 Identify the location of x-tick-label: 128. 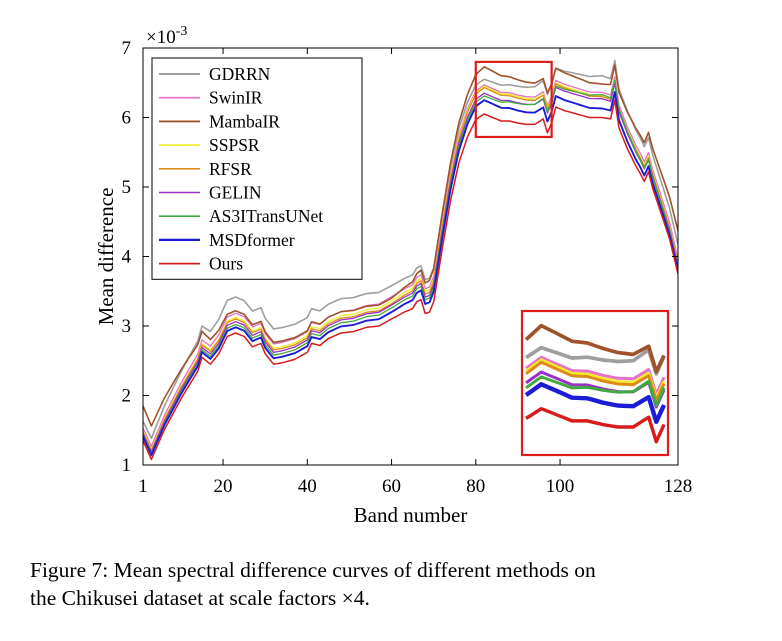
(678, 486).